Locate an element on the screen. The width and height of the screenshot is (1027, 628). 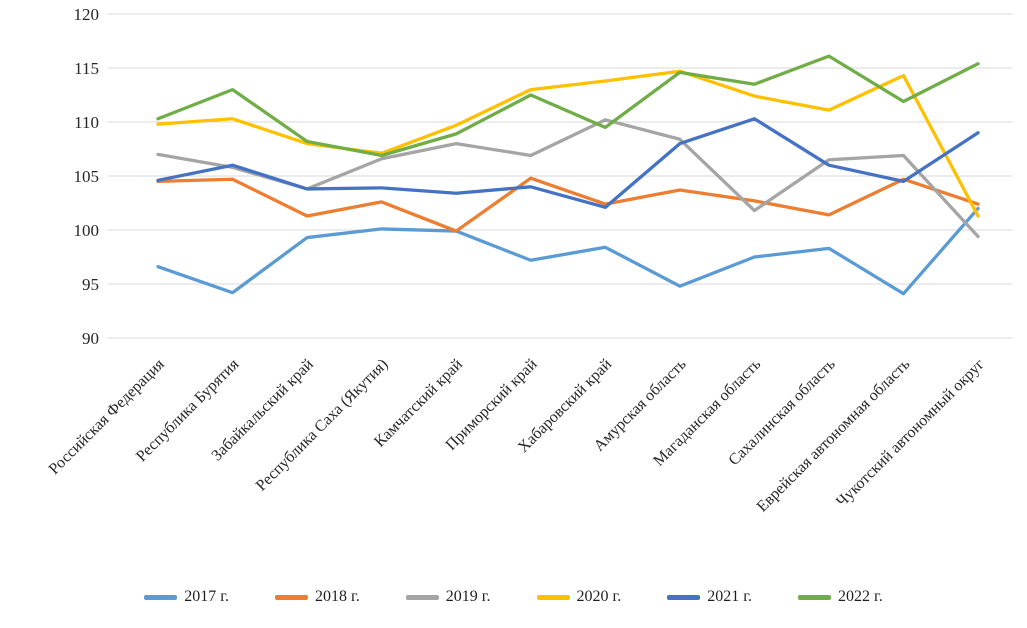
legend-item: 2021 г. is located at coordinates (709, 597).